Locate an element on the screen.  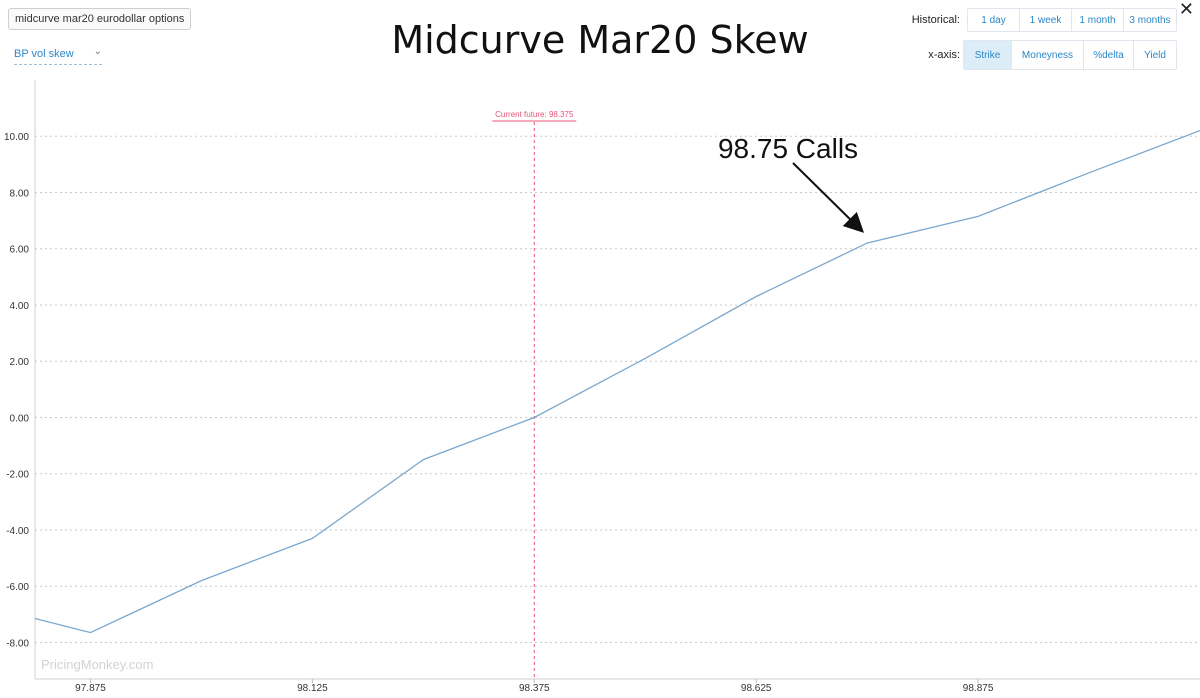
historical-3-months-button: 3 months is located at coordinates (1150, 20).